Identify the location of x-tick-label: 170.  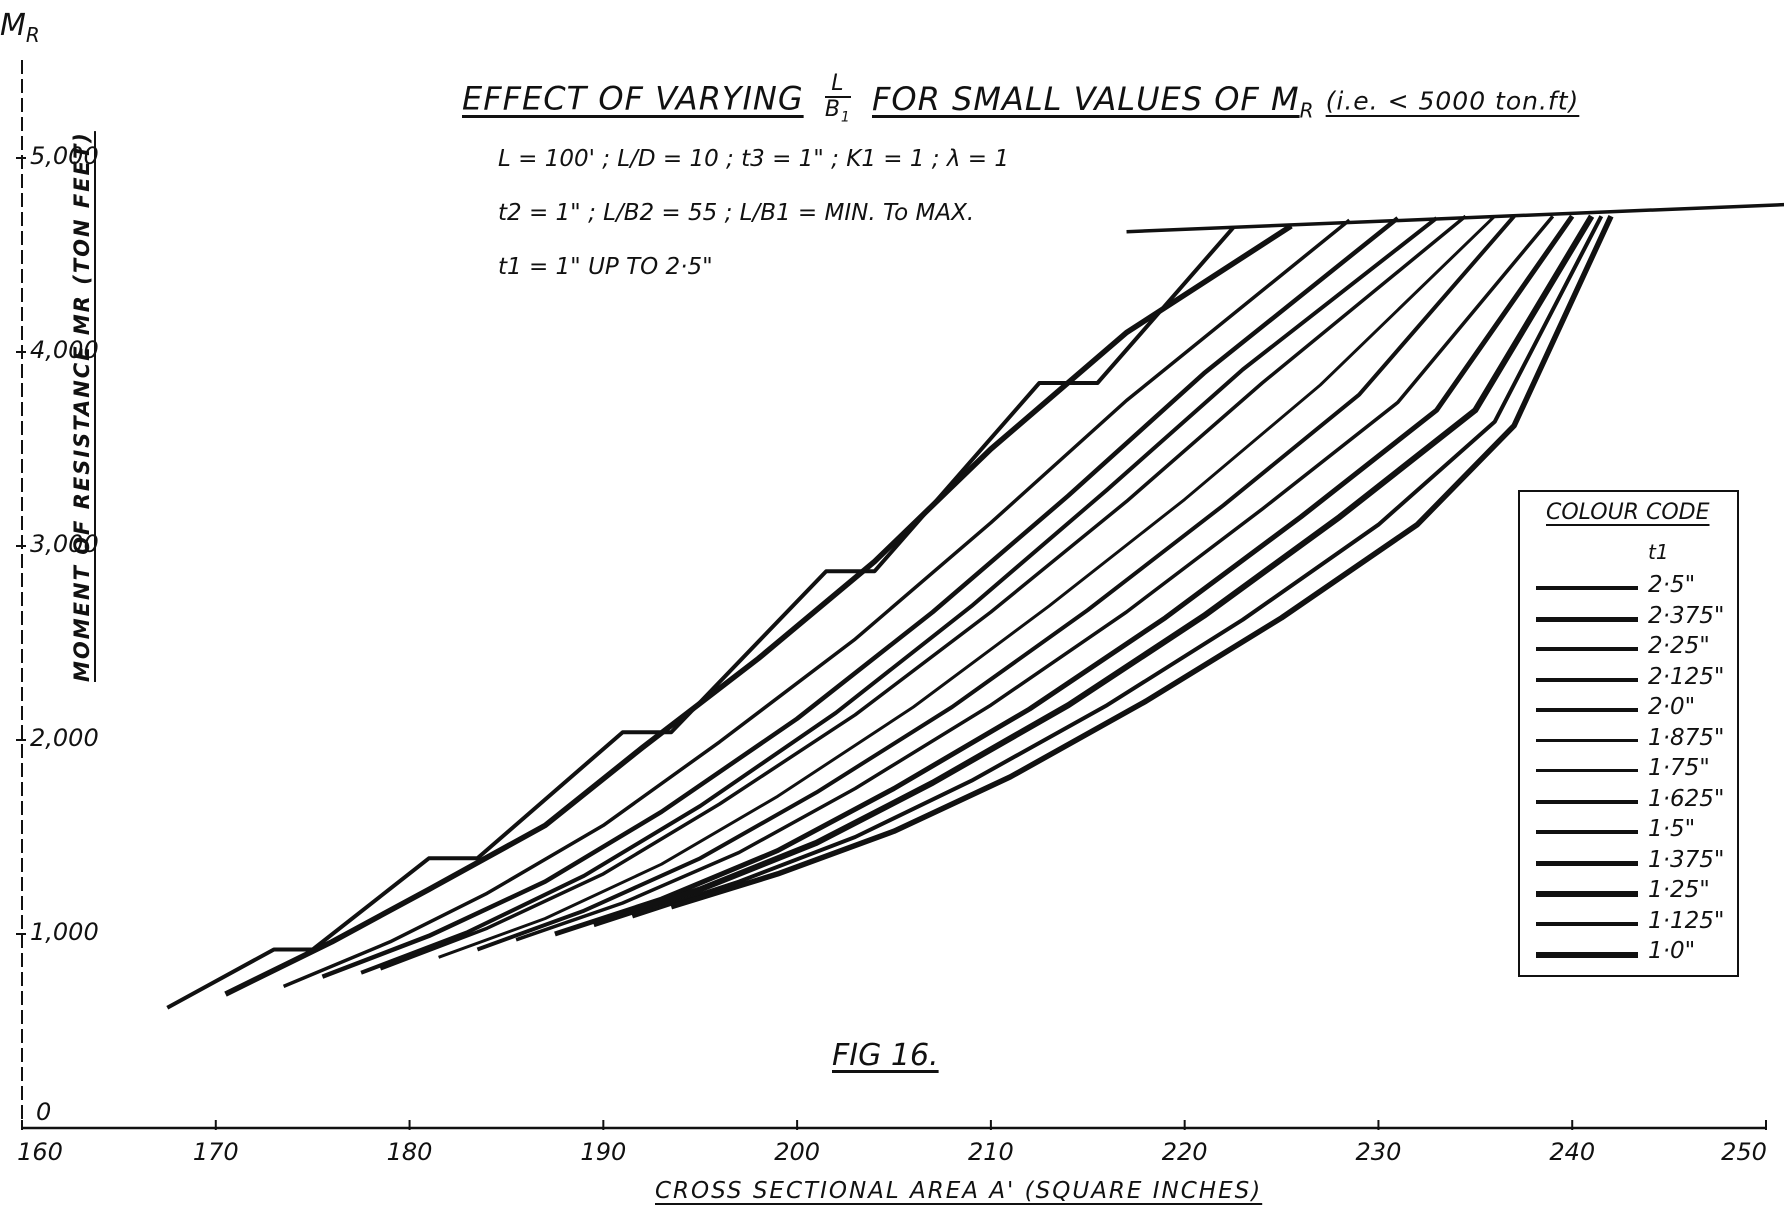
(215, 1152).